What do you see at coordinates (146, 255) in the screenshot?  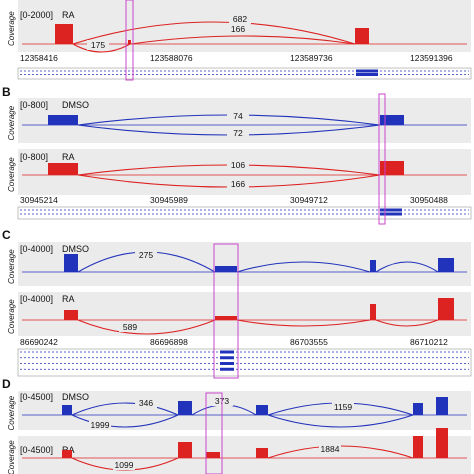 I see `junction-count-label: 275` at bounding box center [146, 255].